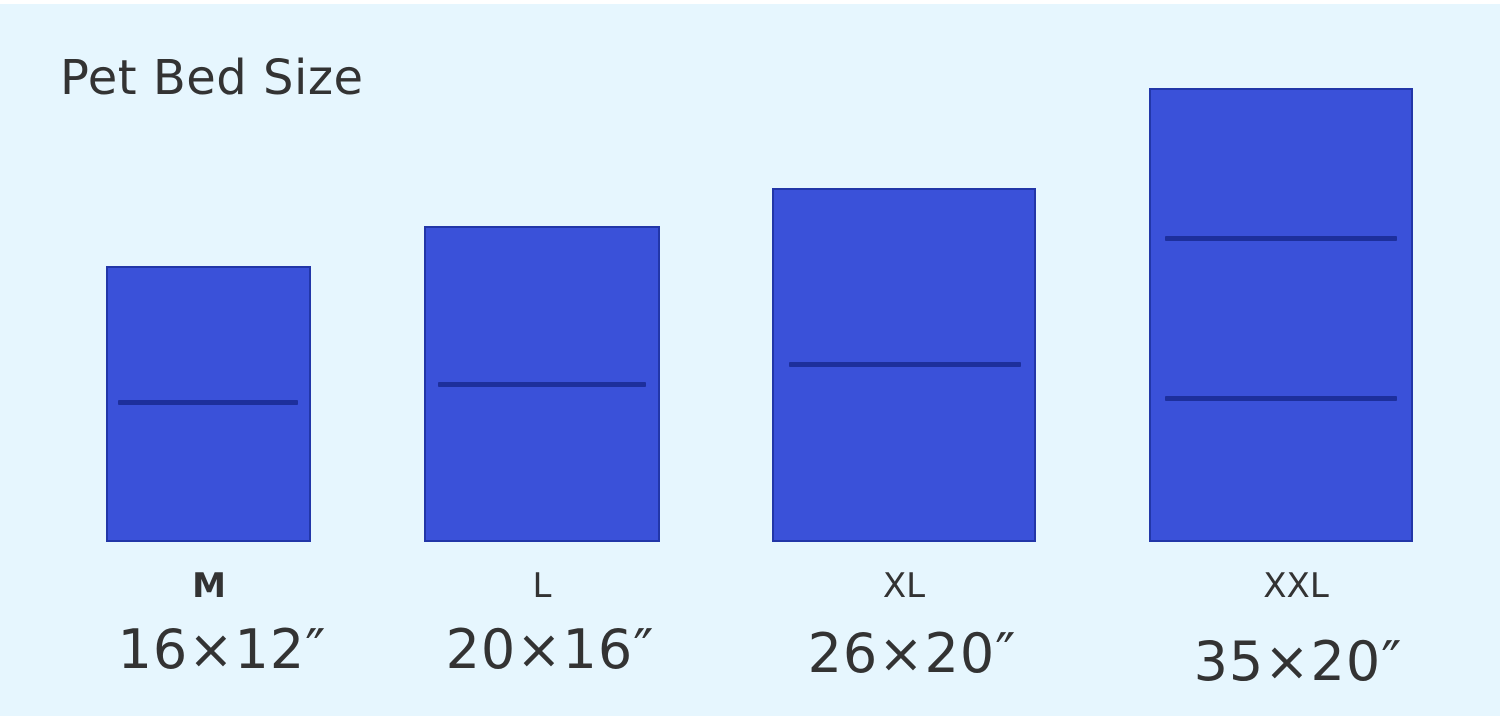 The height and width of the screenshot is (716, 1500). I want to click on bed-xxl-illustration, so click(1281, 315).